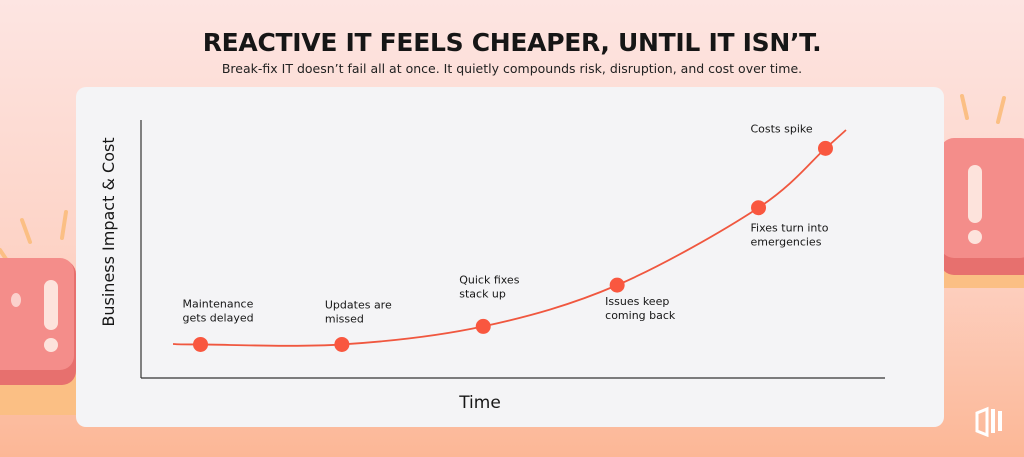 The height and width of the screenshot is (457, 1024). I want to click on y-axis-label: Business Impact & Cost, so click(108, 231).